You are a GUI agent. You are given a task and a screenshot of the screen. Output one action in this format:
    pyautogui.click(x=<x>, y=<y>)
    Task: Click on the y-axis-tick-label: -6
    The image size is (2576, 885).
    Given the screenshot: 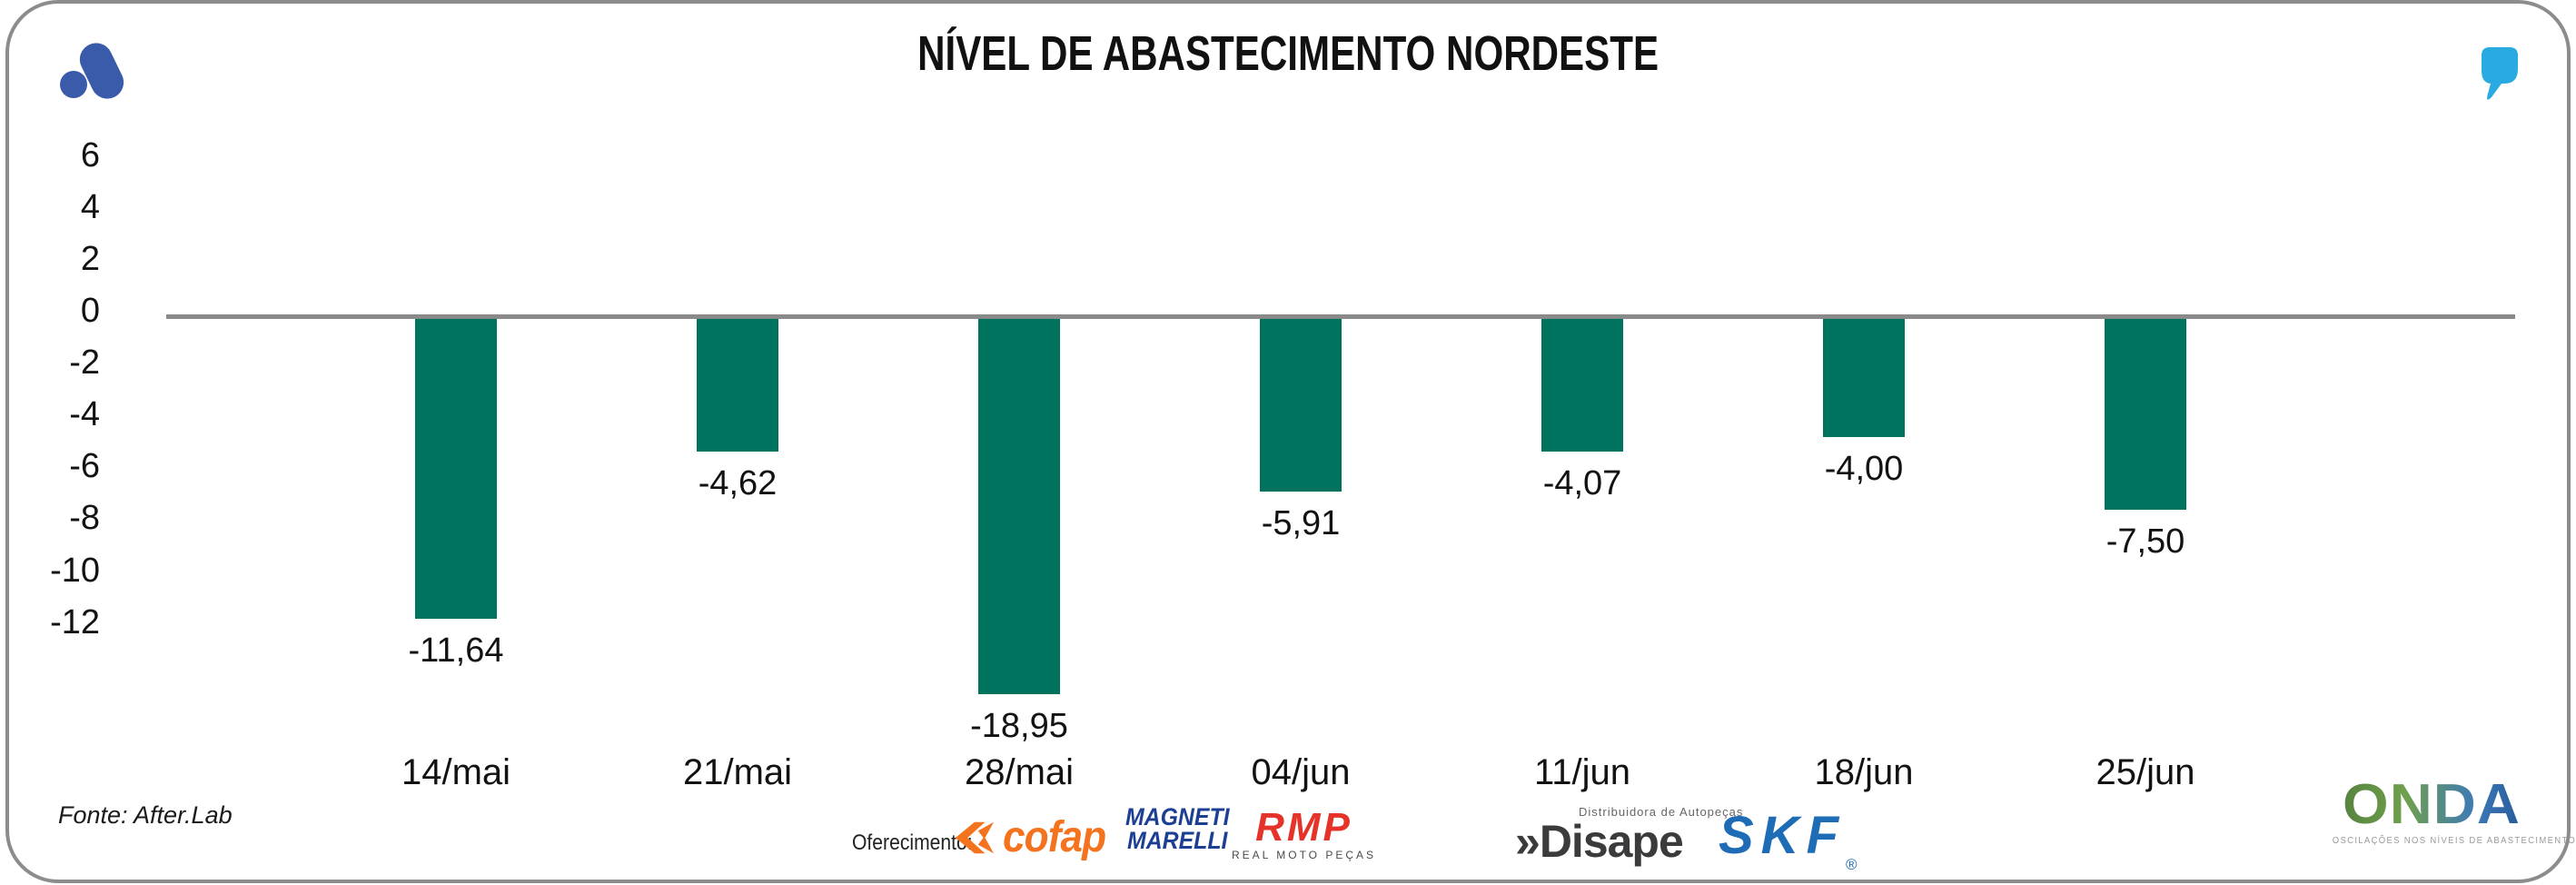 What is the action you would take?
    pyautogui.click(x=84, y=466)
    